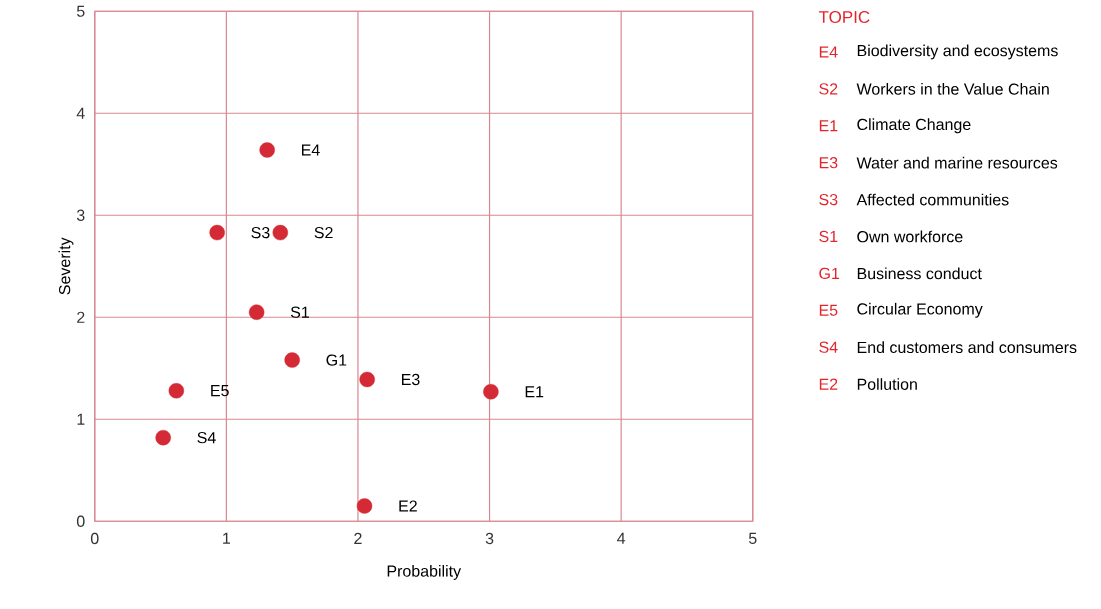  Describe the element at coordinates (967, 347) in the screenshot. I see `text: End customers and consumers` at that location.